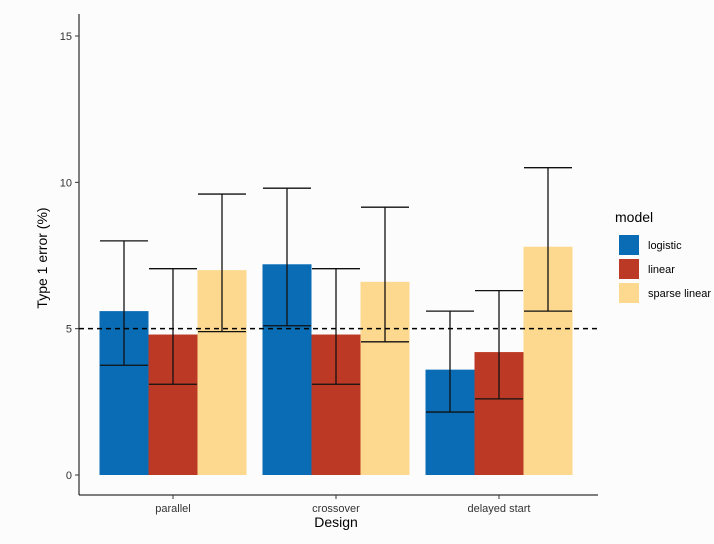 The image size is (714, 544). What do you see at coordinates (42, 257) in the screenshot?
I see `y-axis-title: Type 1 error (%)` at bounding box center [42, 257].